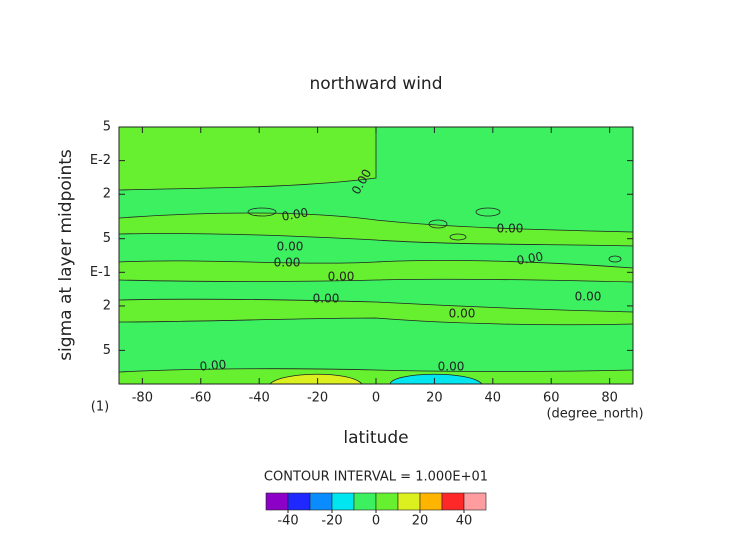 Image resolution: width=752 pixels, height=536 pixels. I want to click on x-axis-label: latitude, so click(375, 438).